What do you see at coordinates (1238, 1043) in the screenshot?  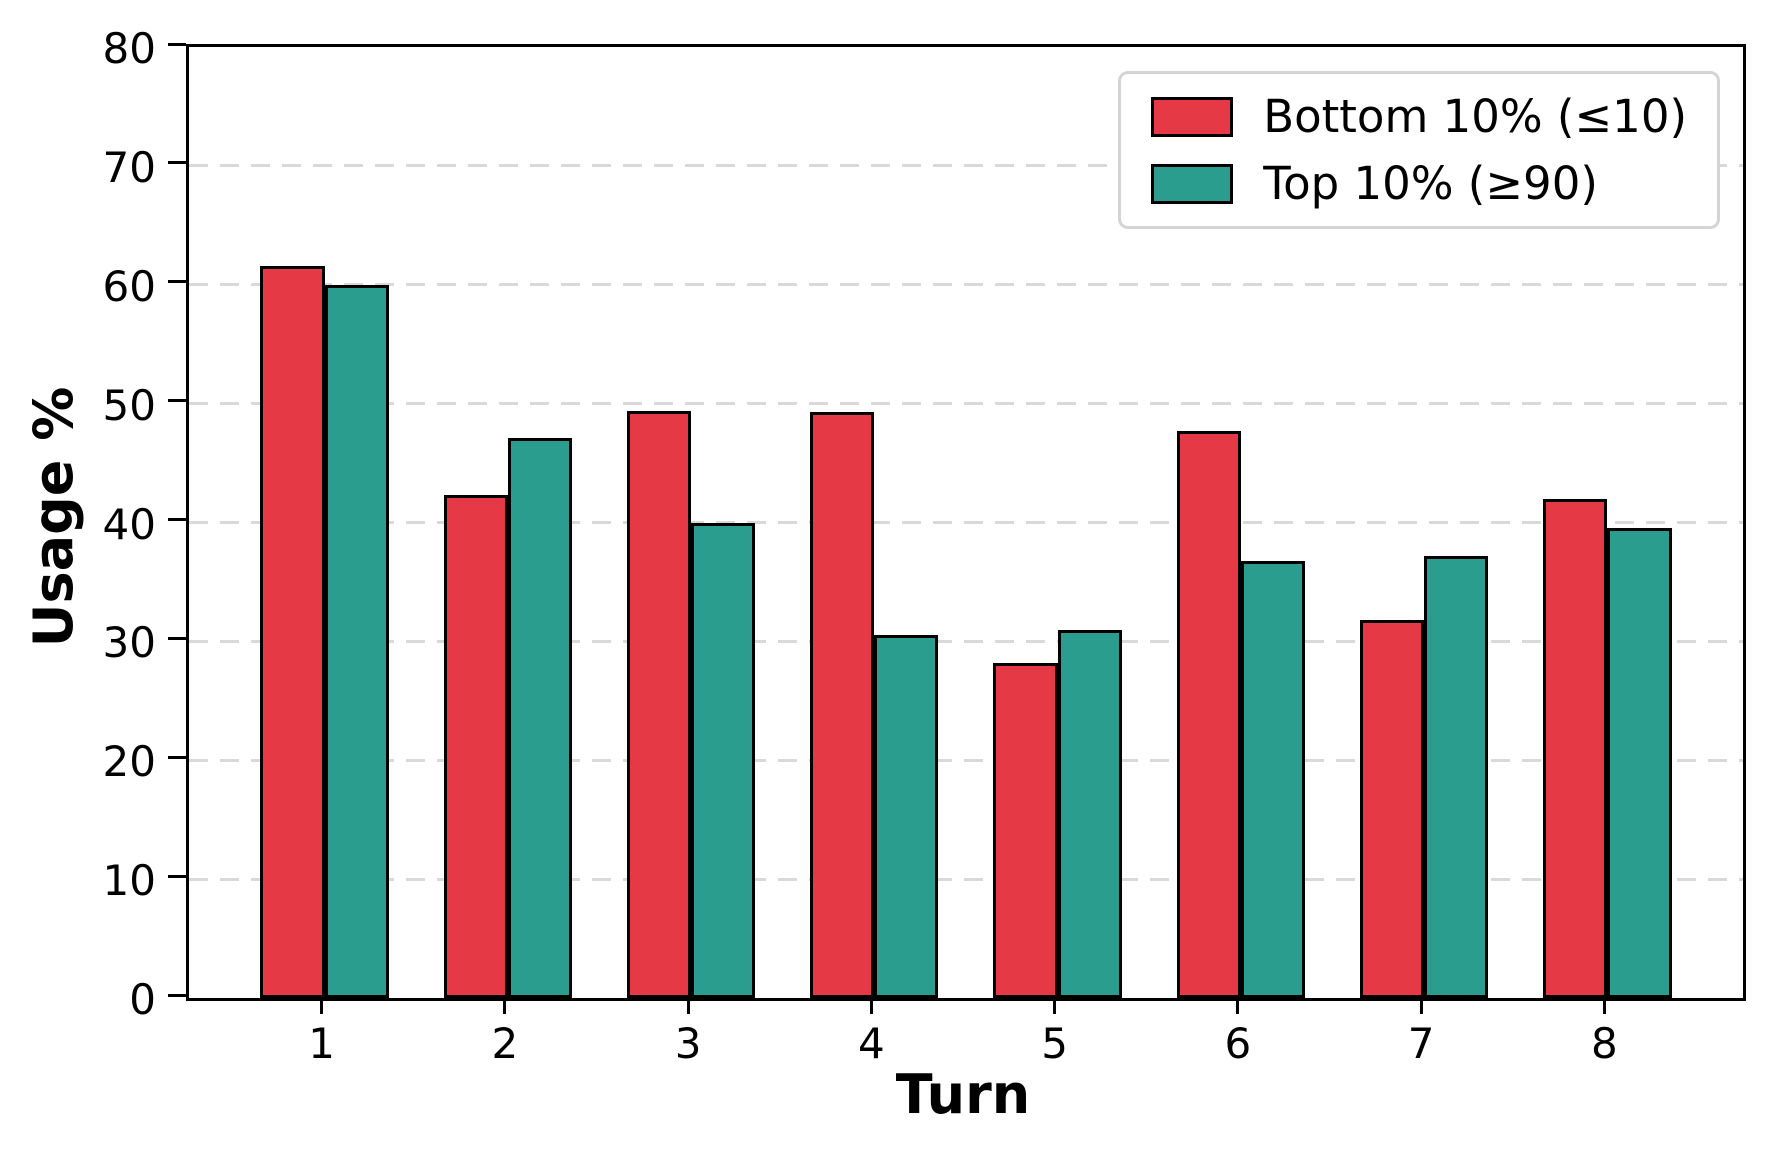 I see `x-tick-label-6: 6` at bounding box center [1238, 1043].